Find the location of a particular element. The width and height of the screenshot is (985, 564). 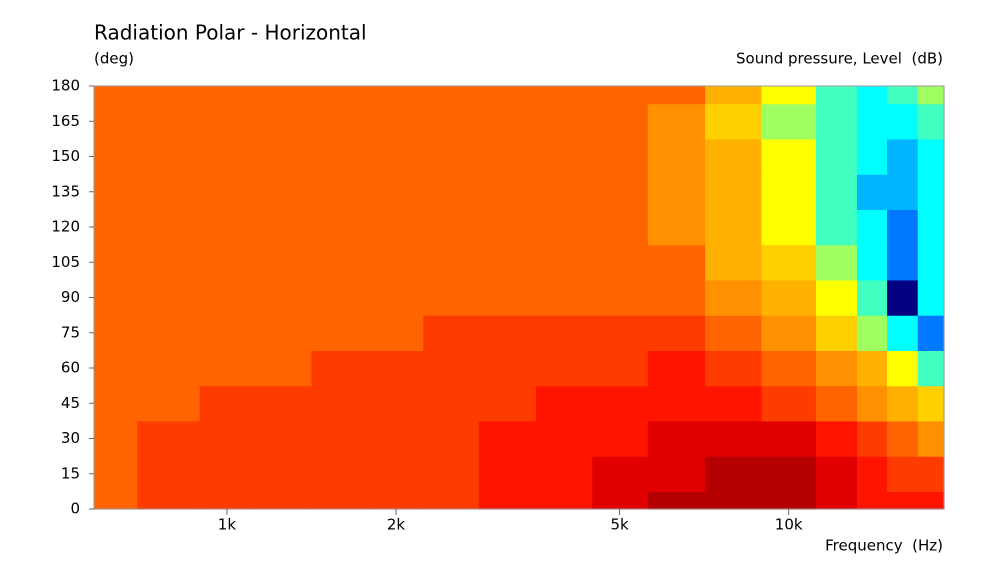

y-tick-label: 45 is located at coordinates (70, 403).